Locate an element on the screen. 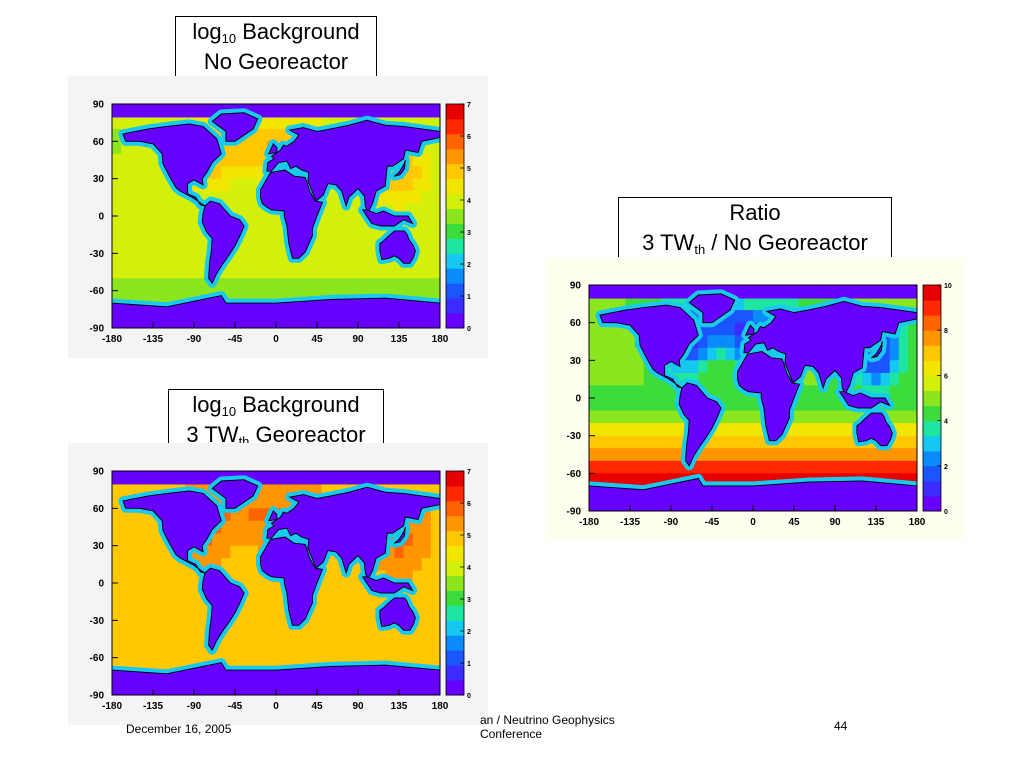 The image size is (1024, 768). footer-conference-line1: an / Neutrino Geophysics is located at coordinates (547, 720).